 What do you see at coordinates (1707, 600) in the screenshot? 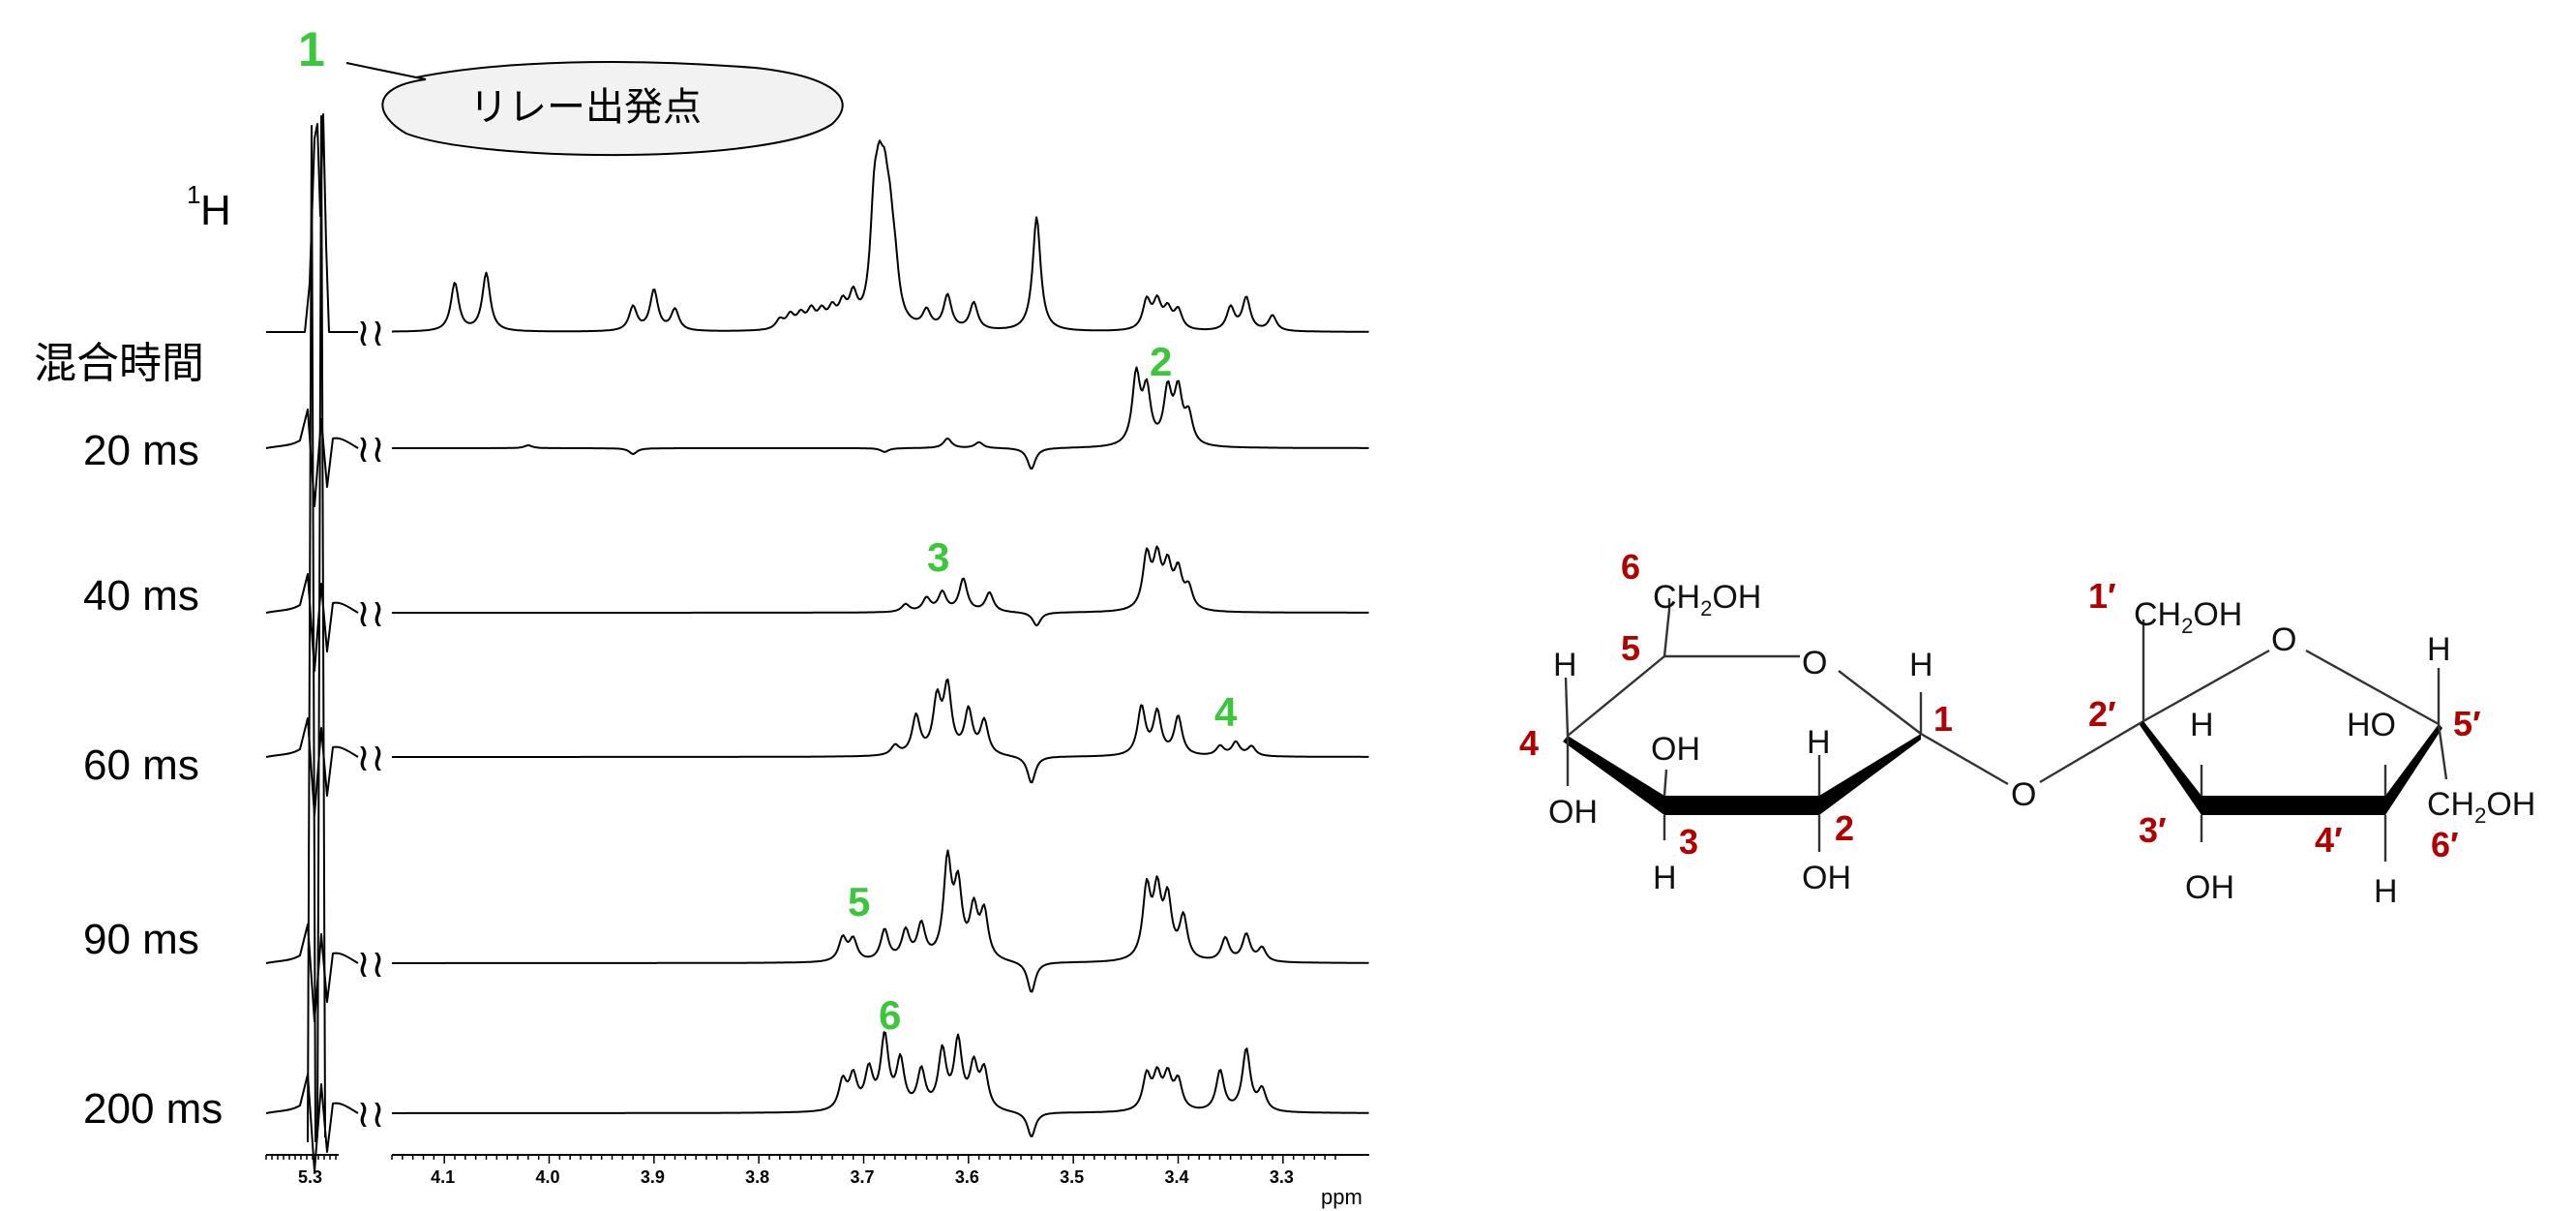
I see `glucose-ch2oh: CH2OH` at bounding box center [1707, 600].